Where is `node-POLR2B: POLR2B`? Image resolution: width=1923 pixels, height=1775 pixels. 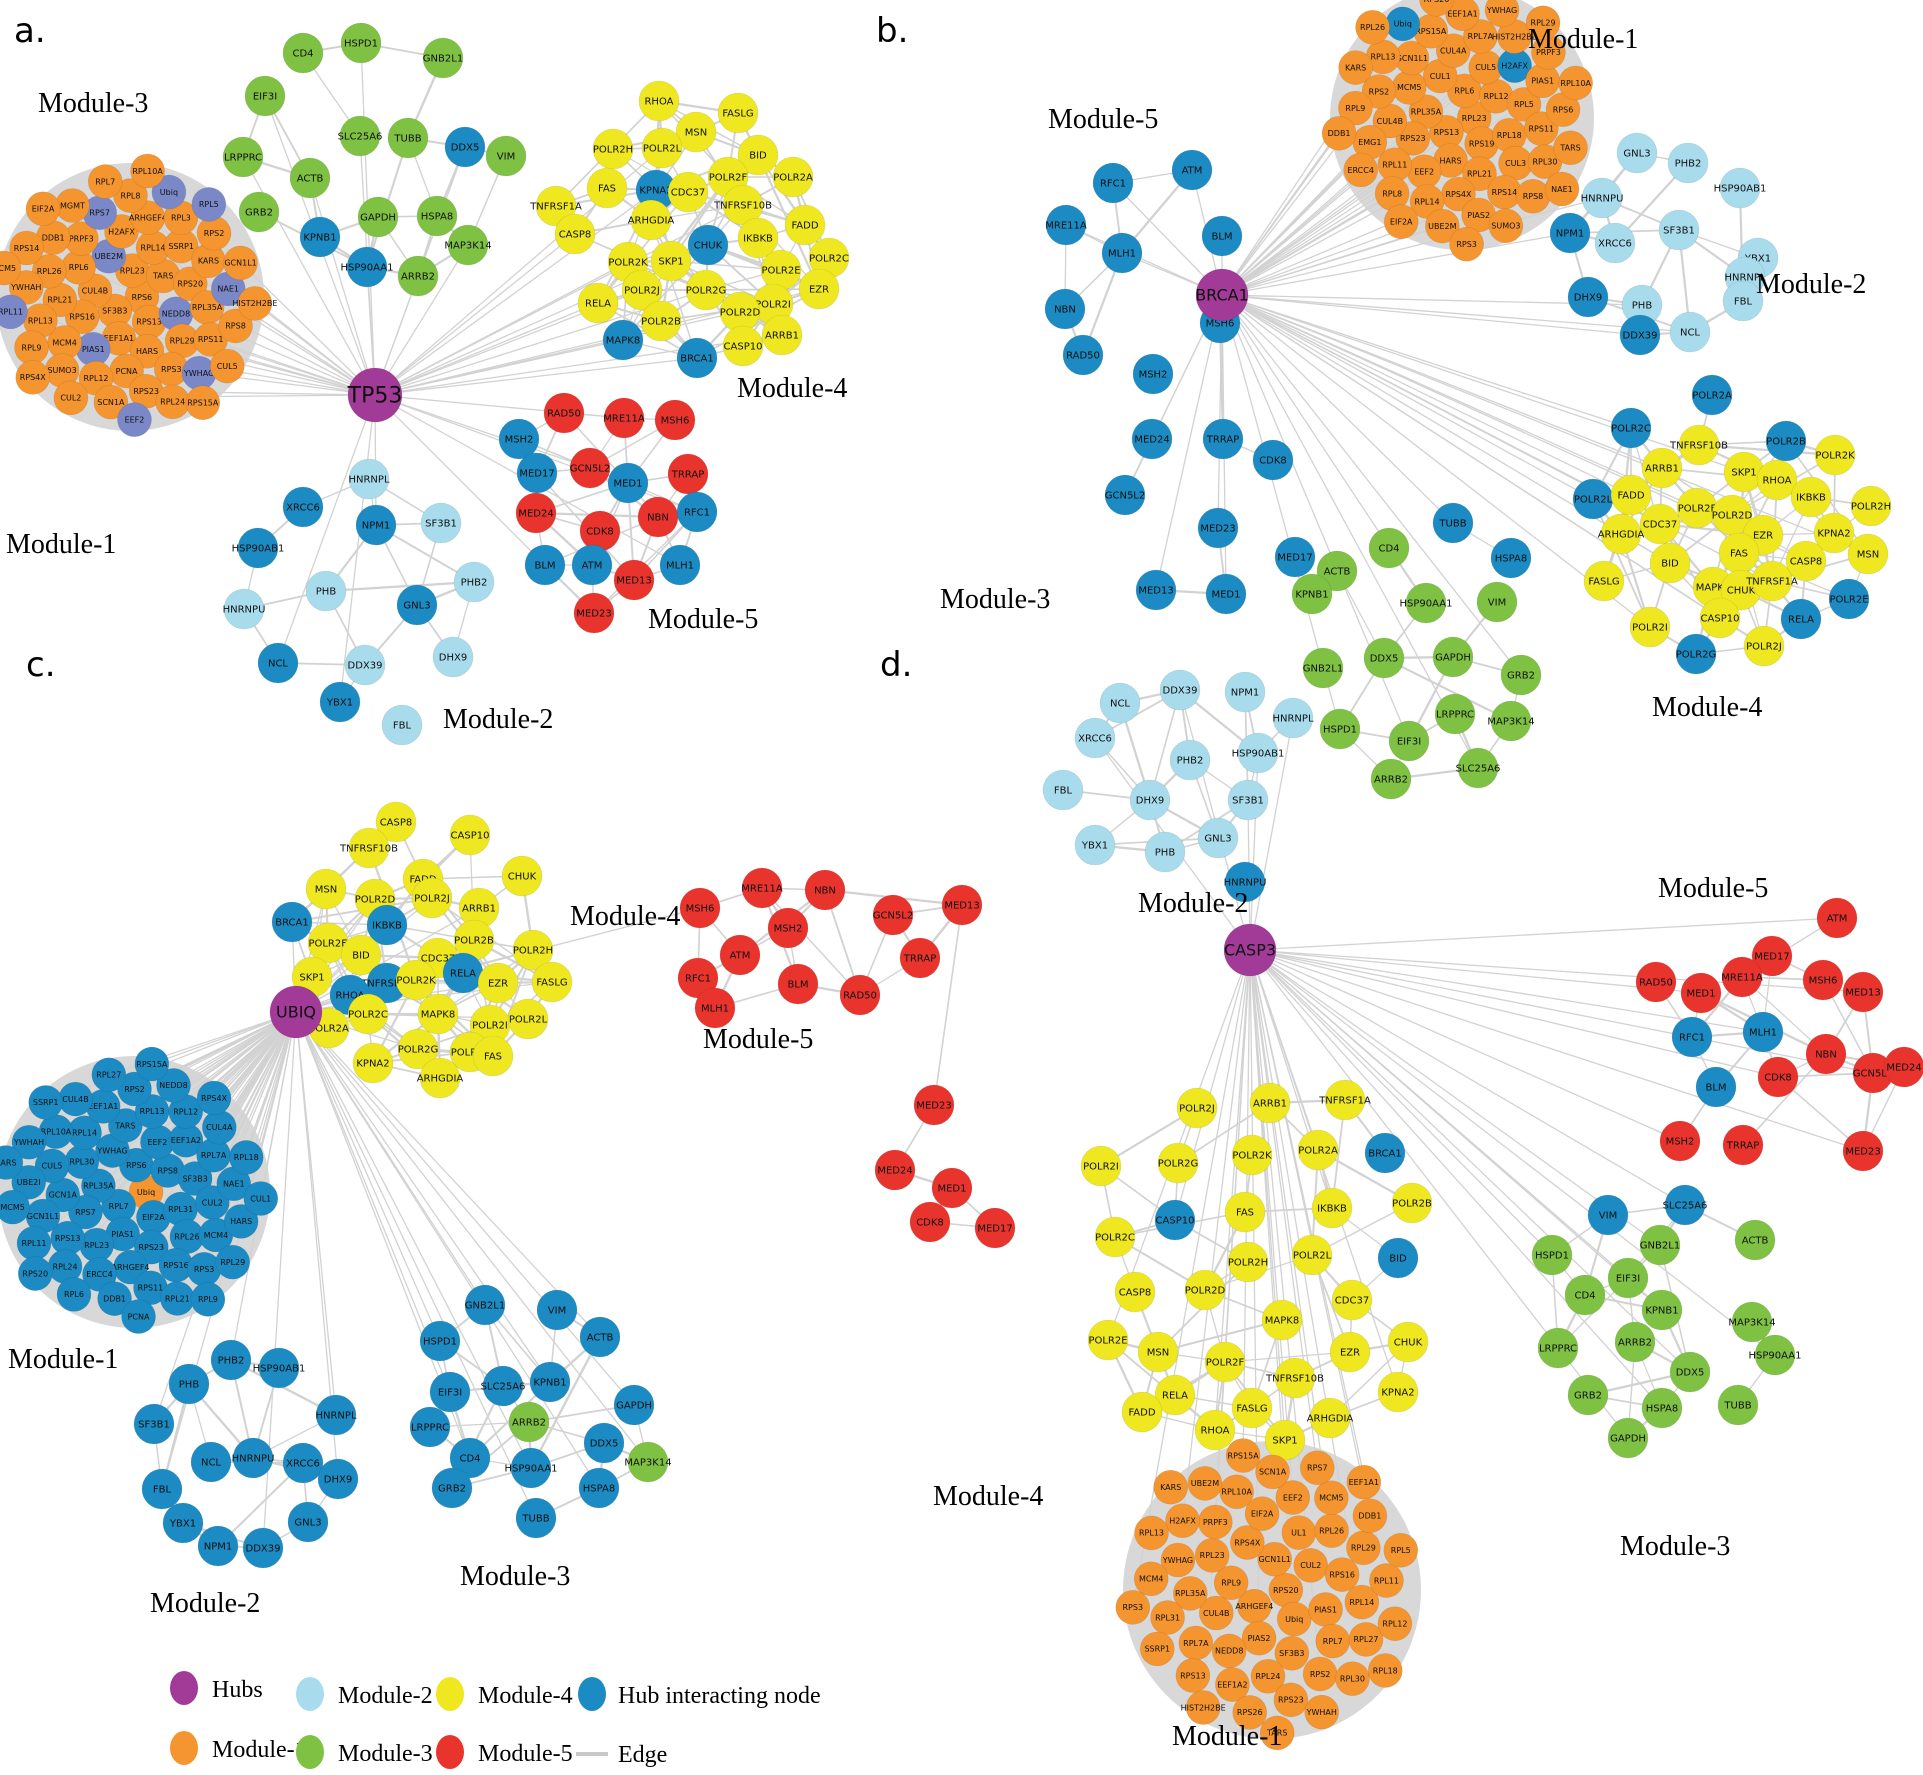
node-POLR2B: POLR2B is located at coordinates (1786, 441).